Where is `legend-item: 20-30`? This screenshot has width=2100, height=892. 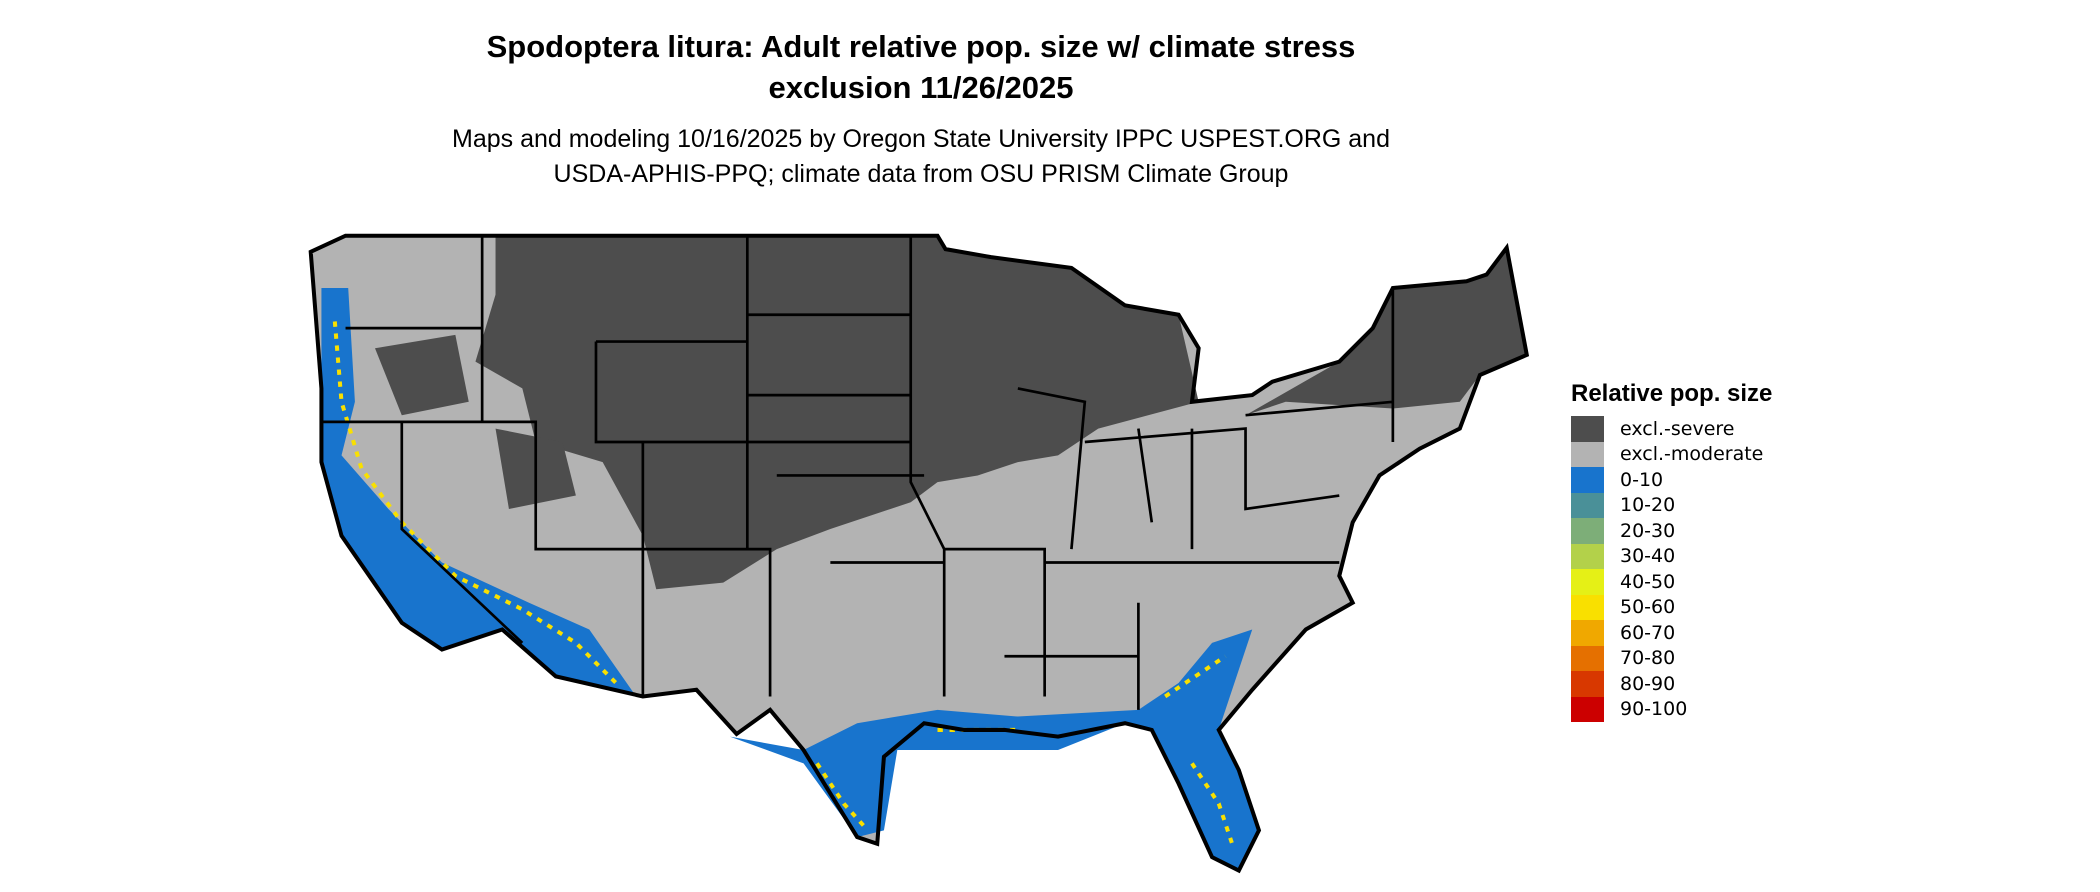 legend-item: 20-30 is located at coordinates (1671, 531).